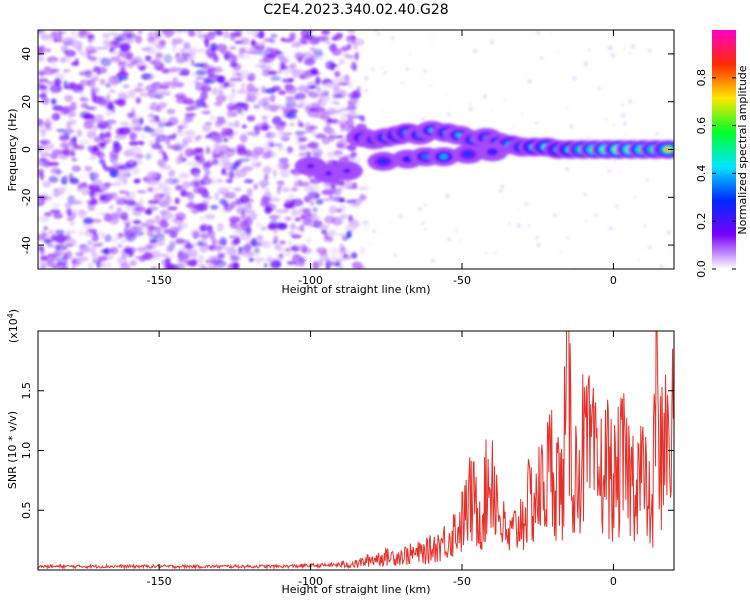 The image size is (750, 600). I want to click on colorbar-tick-label: 0.8, so click(701, 78).